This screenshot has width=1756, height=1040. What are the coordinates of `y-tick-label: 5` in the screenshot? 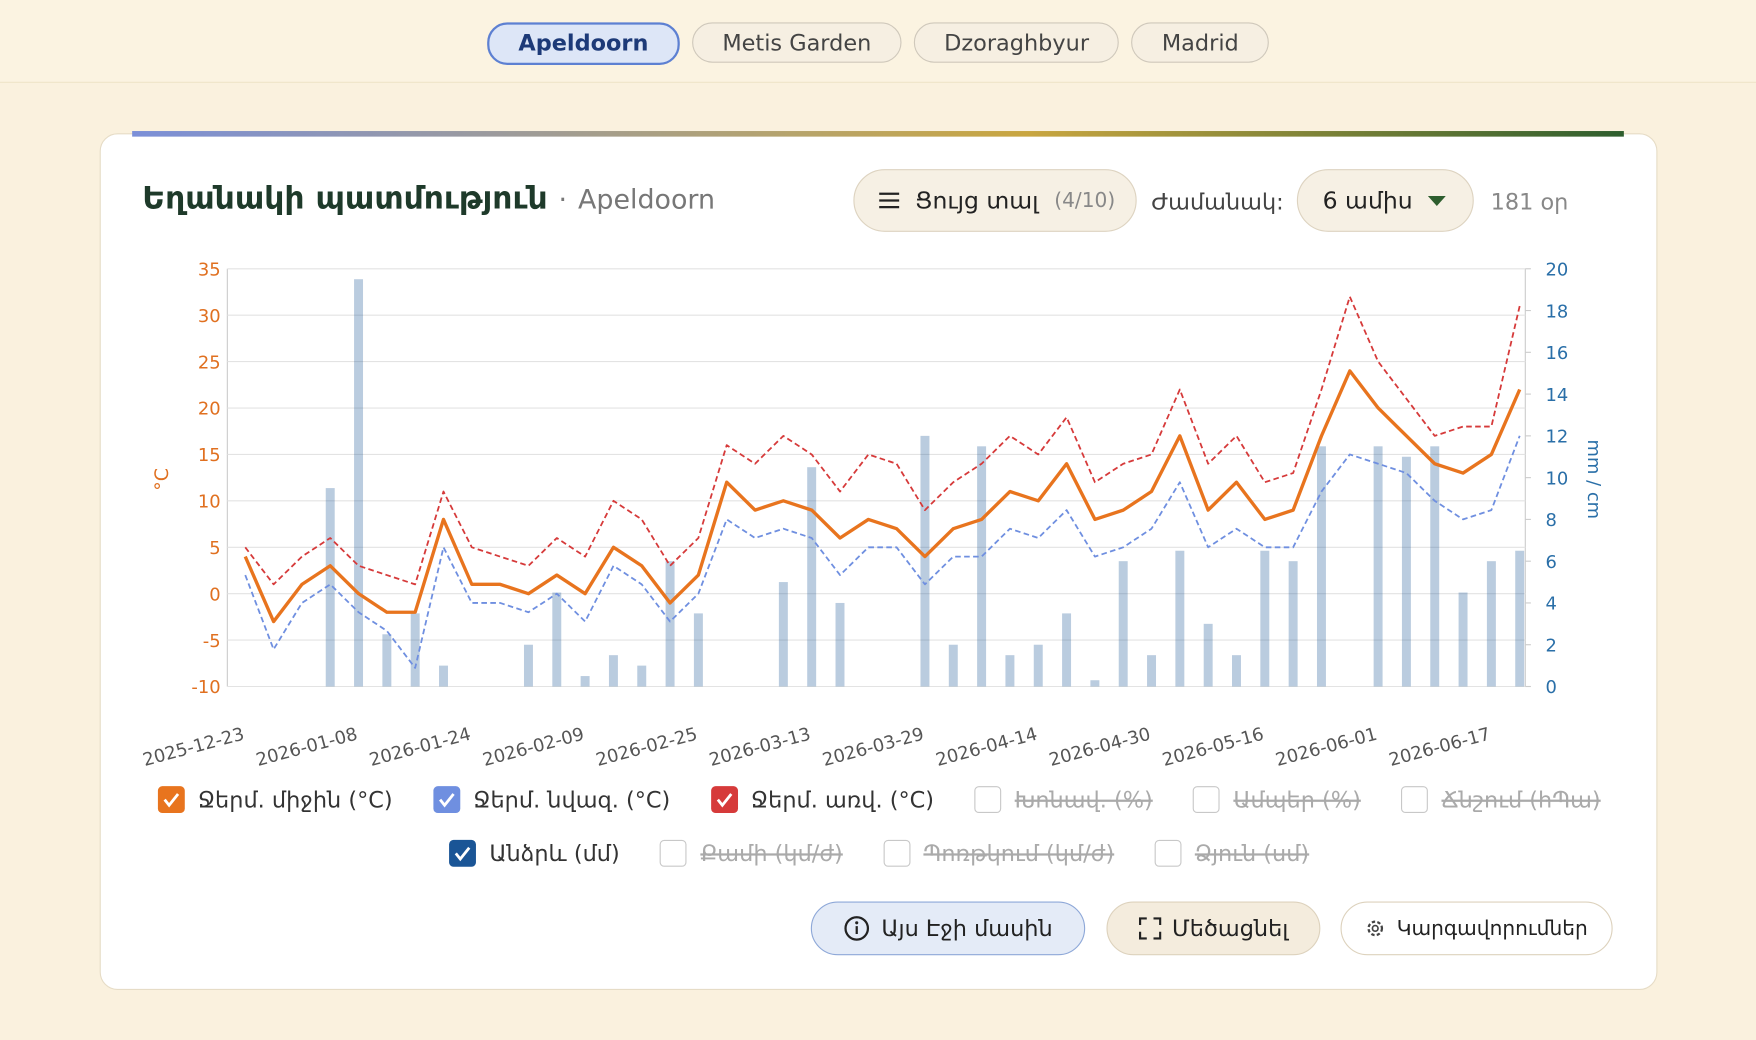 It's located at (214, 548).